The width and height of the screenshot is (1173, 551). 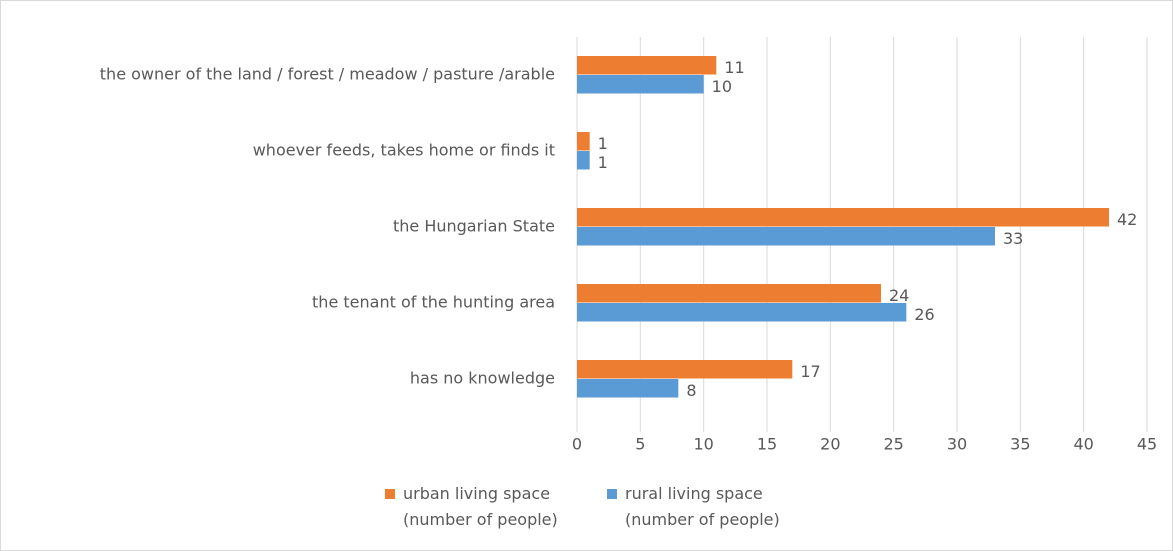 I want to click on legend-label: rural living space (number of people), so click(x=702, y=506).